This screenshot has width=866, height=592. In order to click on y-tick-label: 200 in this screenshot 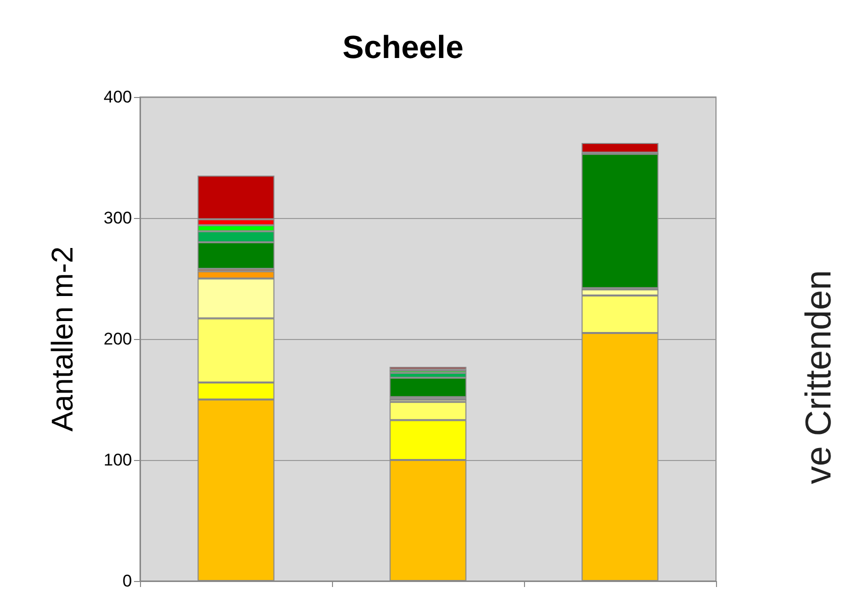, I will do `click(118, 339)`.